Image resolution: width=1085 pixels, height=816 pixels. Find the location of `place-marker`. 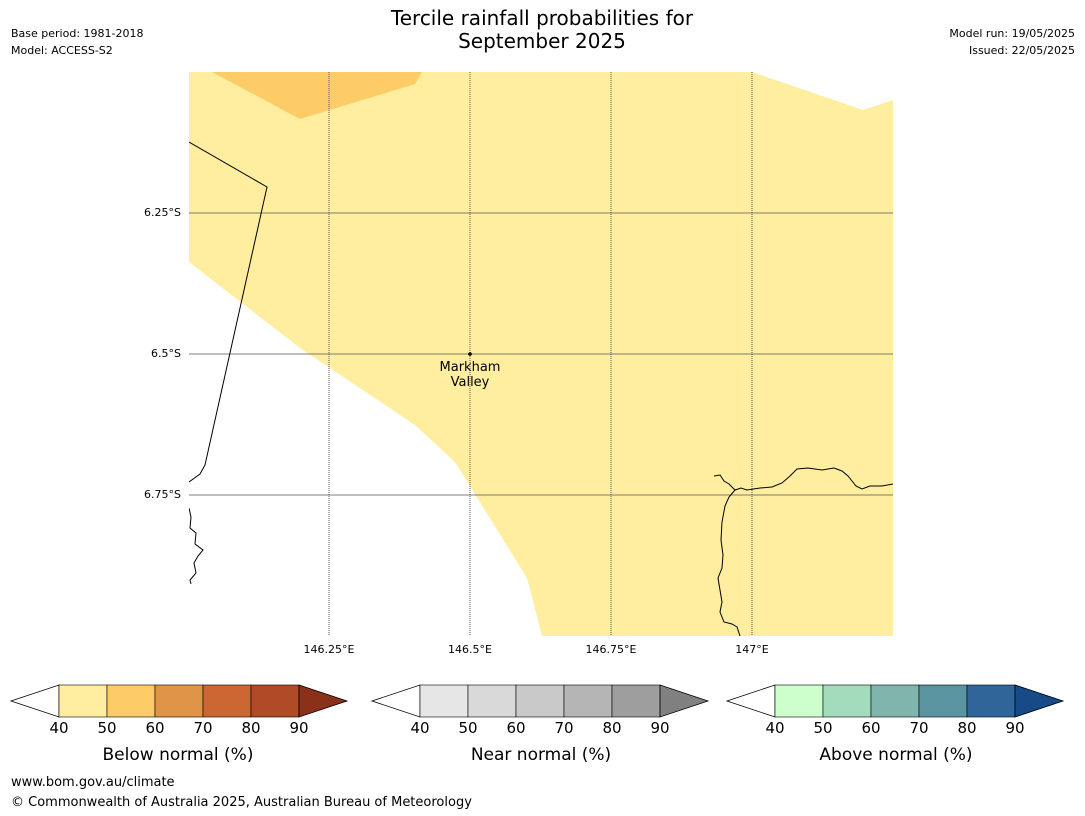

place-marker is located at coordinates (470, 354).